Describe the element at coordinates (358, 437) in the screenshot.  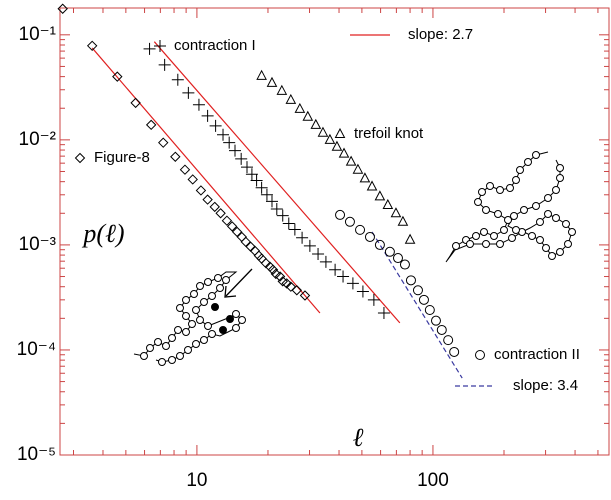
I see `x-axis-label: ℓ` at that location.